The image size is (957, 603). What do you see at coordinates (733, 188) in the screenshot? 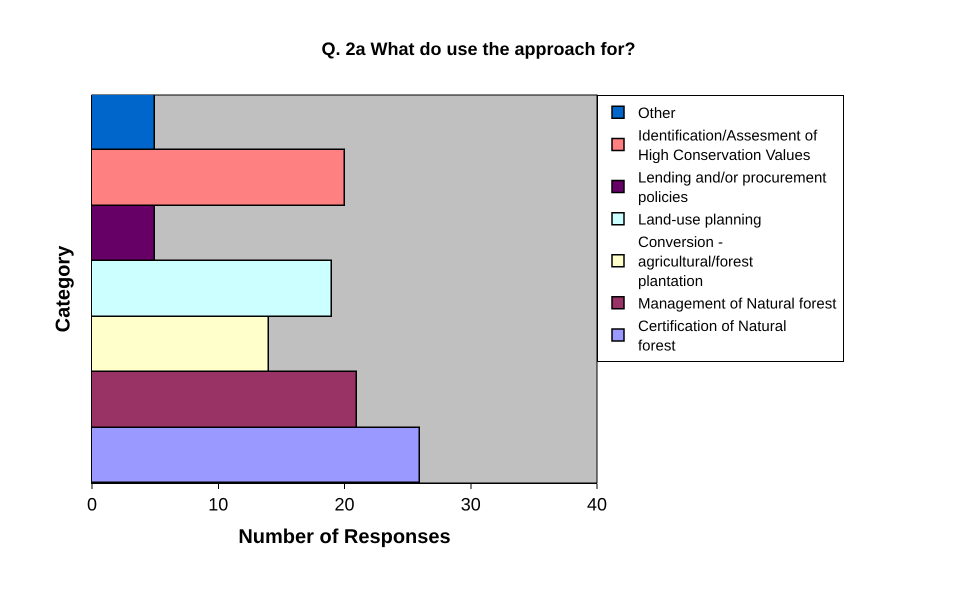
I see `legend-label: Lending and/or procurement policies` at bounding box center [733, 188].